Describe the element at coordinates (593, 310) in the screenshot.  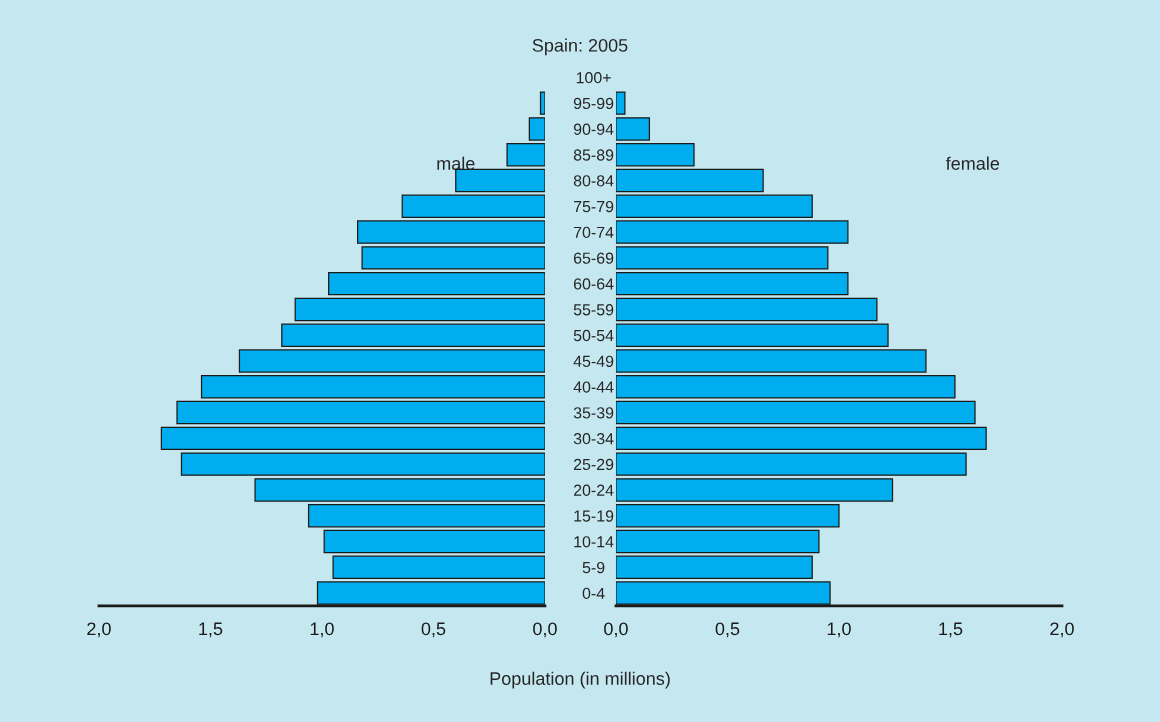
I see `y-tick-label: 55-59` at that location.